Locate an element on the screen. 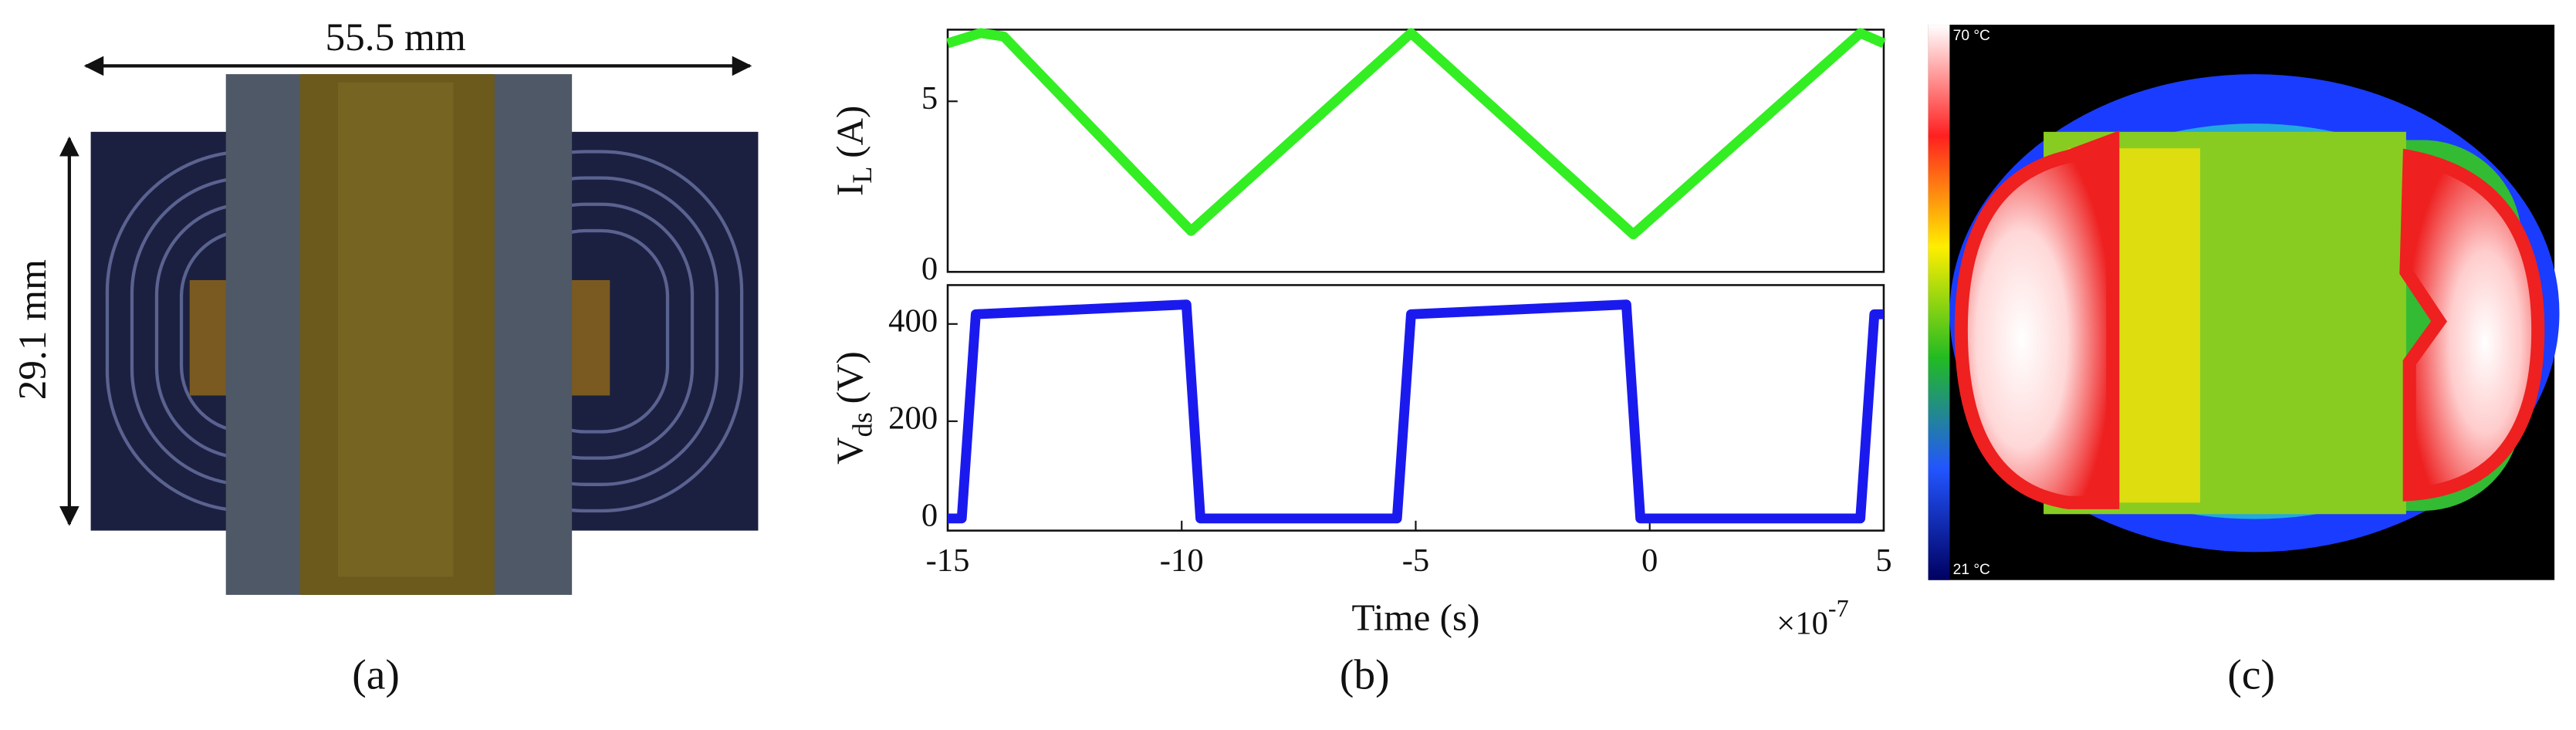 The height and width of the screenshot is (730, 2576). y-axis-label: IL (A) is located at coordinates (853, 151).